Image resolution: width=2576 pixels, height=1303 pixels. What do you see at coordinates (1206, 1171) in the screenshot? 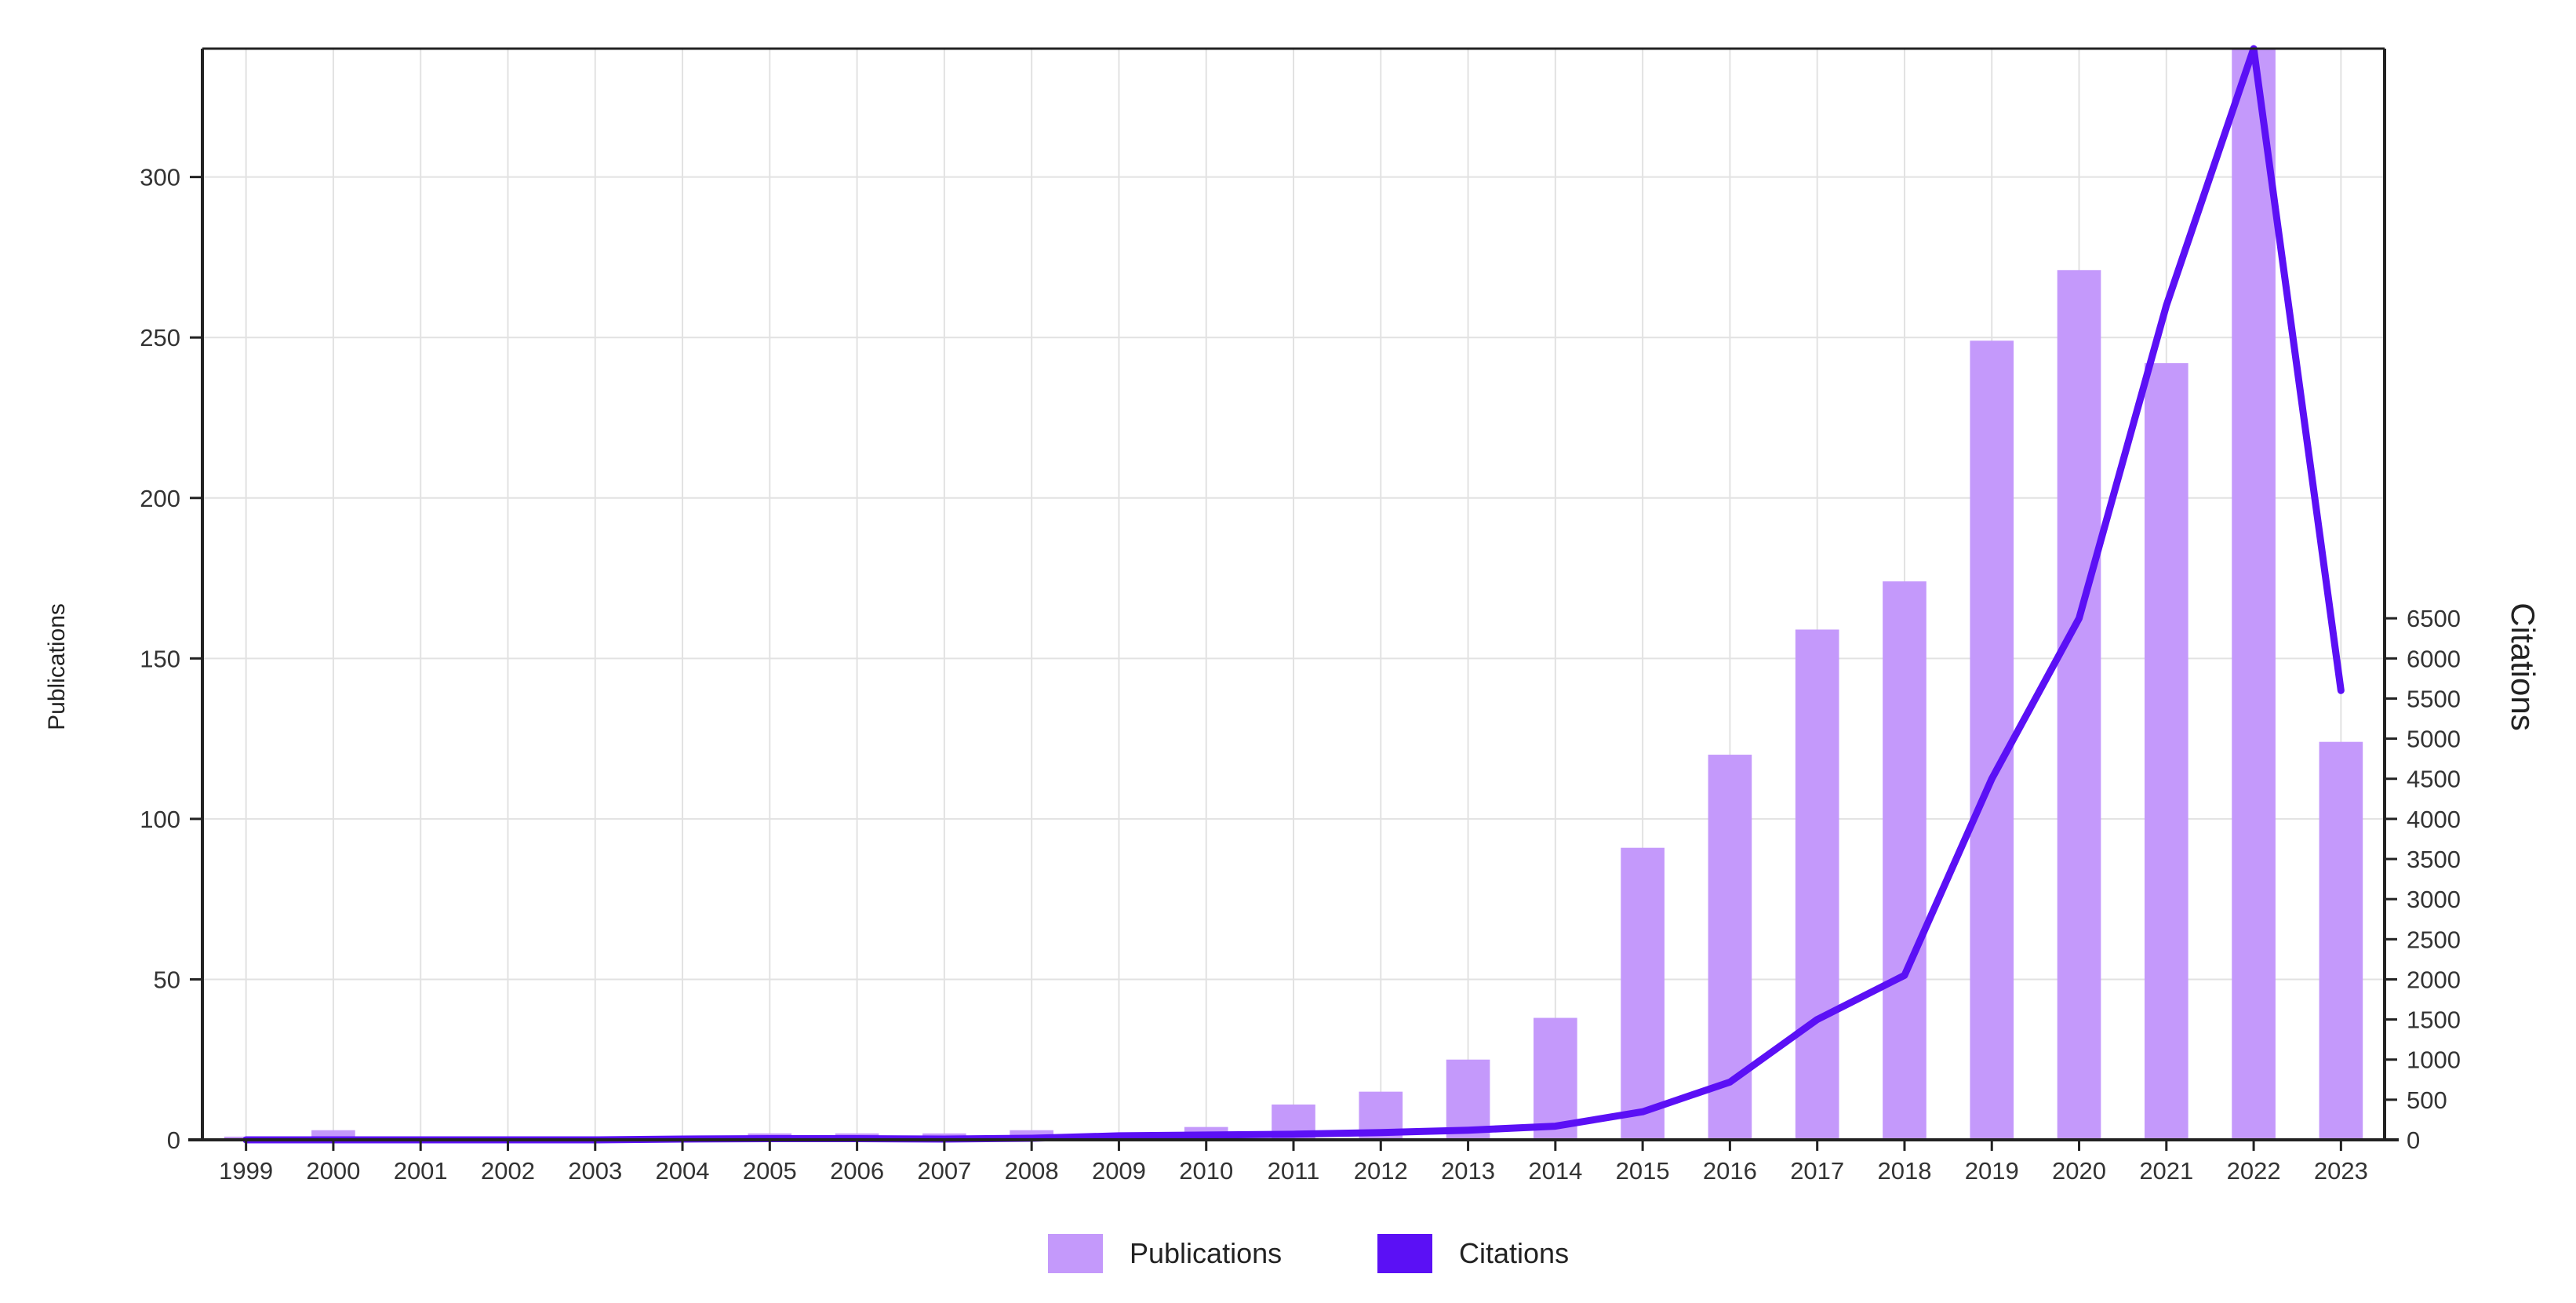
I see `x-tick-label: 2010` at bounding box center [1206, 1171].